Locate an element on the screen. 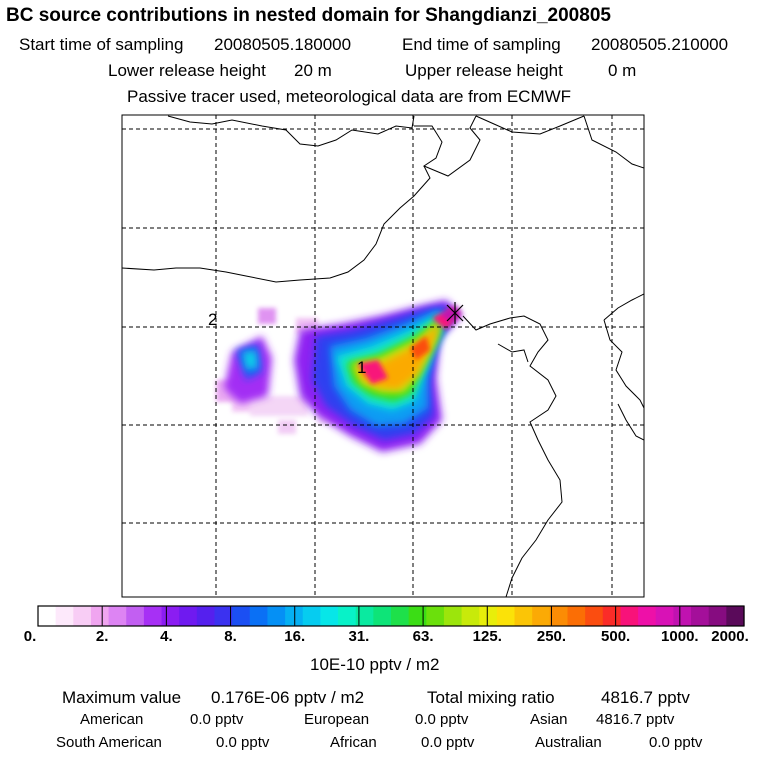 This screenshot has height=768, width=768. total-mixing-label: Total mixing ratio is located at coordinates (491, 697).